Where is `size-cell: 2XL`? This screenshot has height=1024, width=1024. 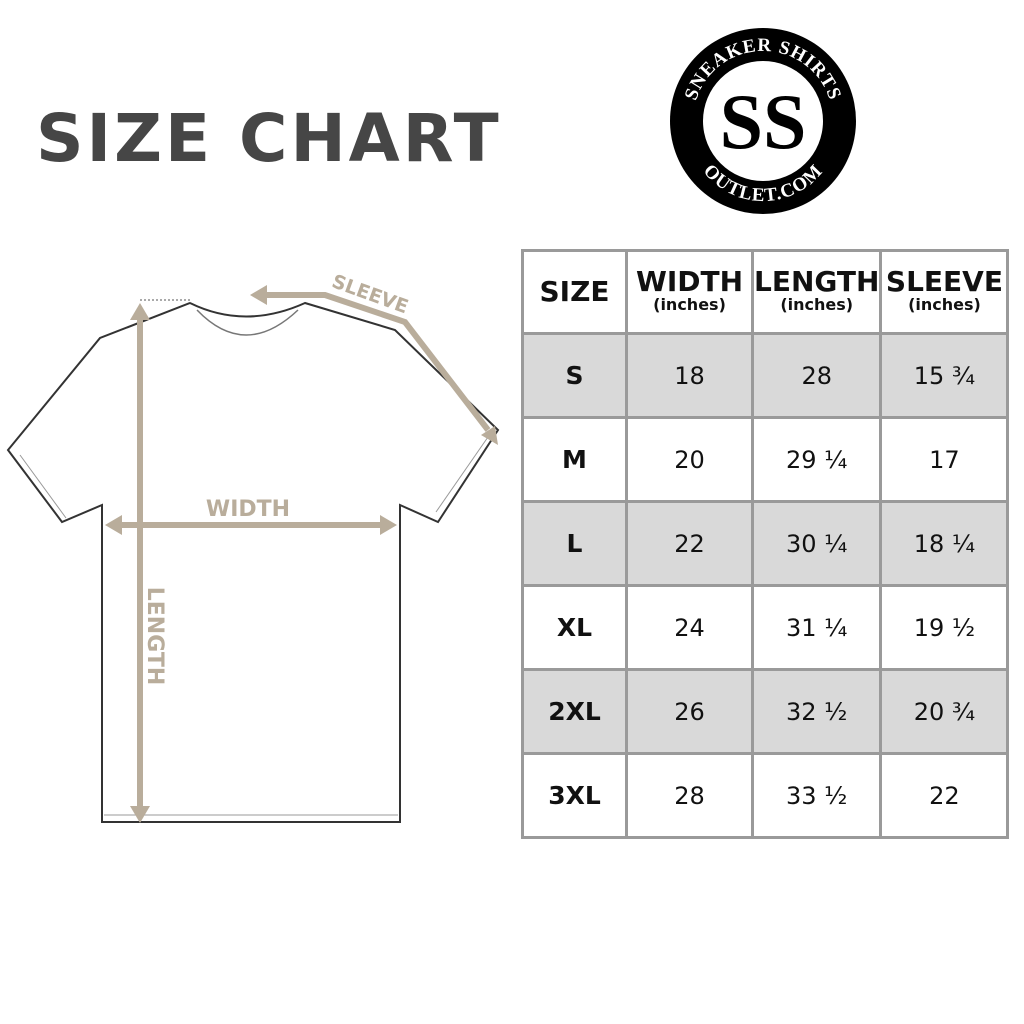 size-cell: 2XL is located at coordinates (574, 711).